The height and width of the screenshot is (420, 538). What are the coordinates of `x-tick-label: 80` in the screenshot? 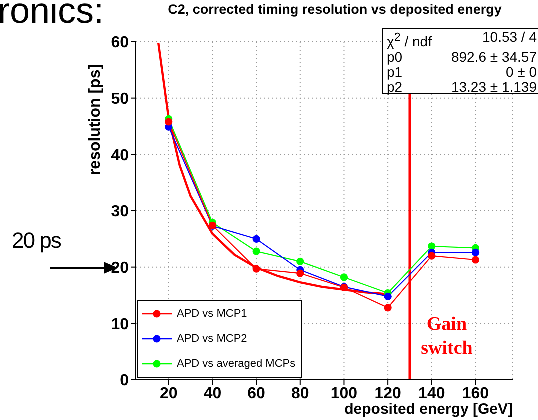 It's located at (300, 393).